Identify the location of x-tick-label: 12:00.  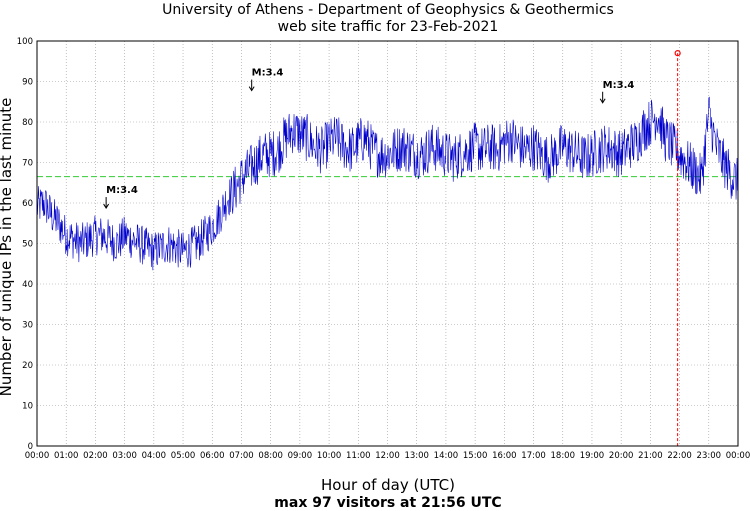
(387, 456).